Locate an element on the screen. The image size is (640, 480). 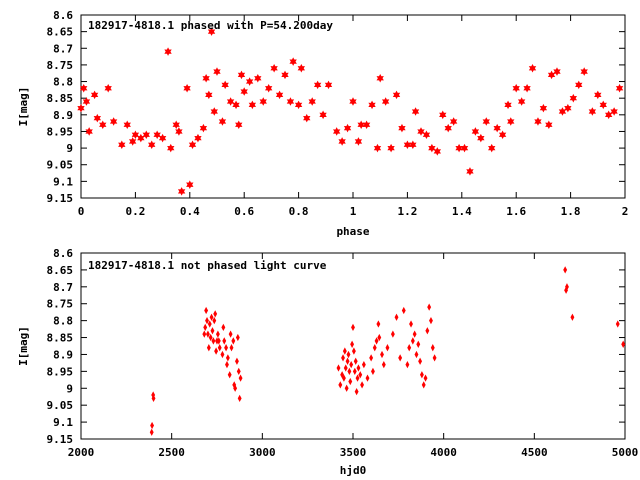
y-axis-label: I[mag] is located at coordinates (23, 346).